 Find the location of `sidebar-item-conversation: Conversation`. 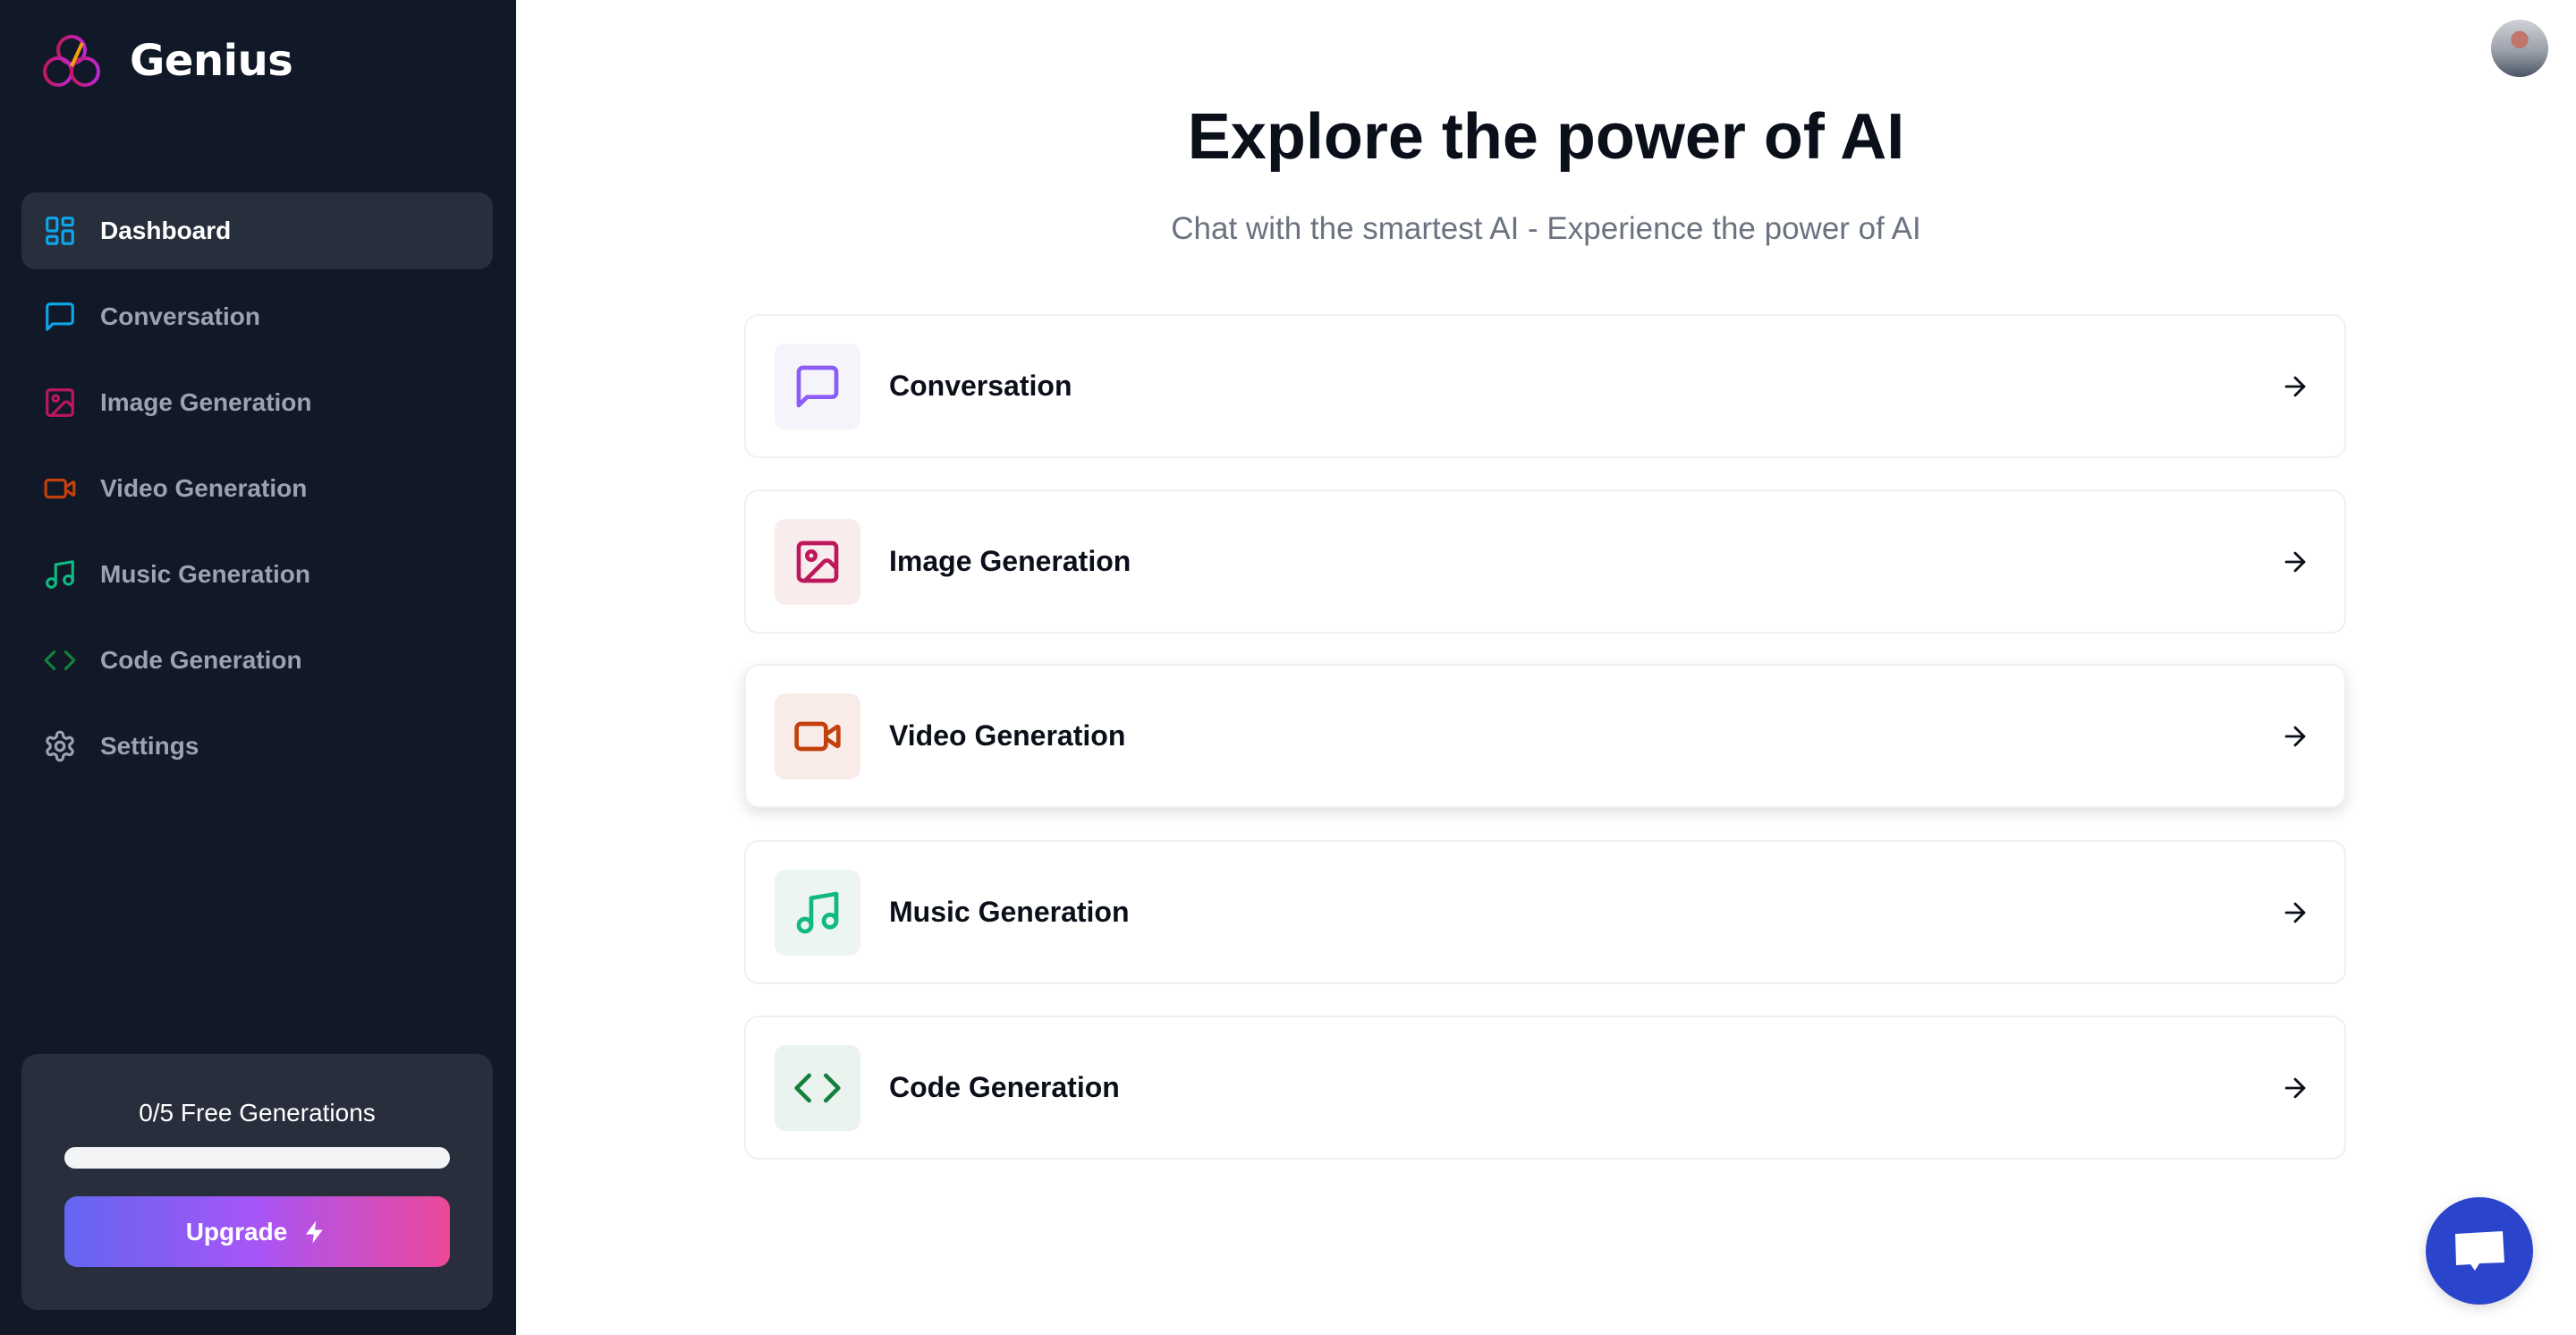

sidebar-item-conversation: Conversation is located at coordinates (257, 316).